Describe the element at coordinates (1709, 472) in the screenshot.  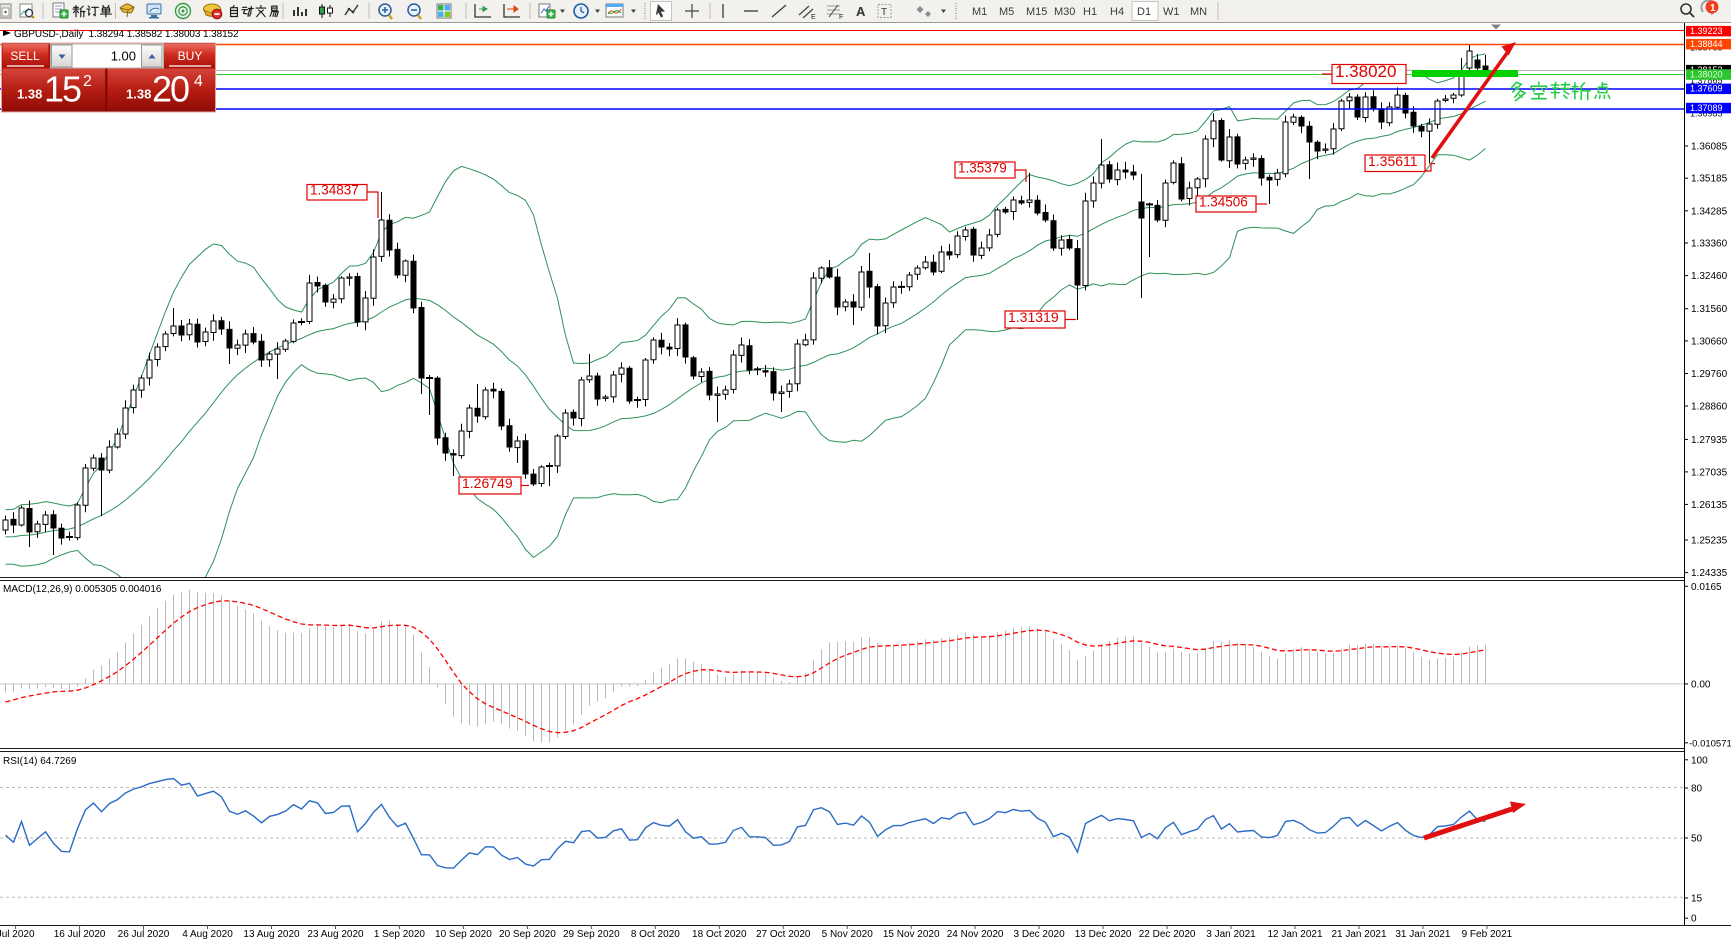
I see `svg-text: 1.27035` at that location.